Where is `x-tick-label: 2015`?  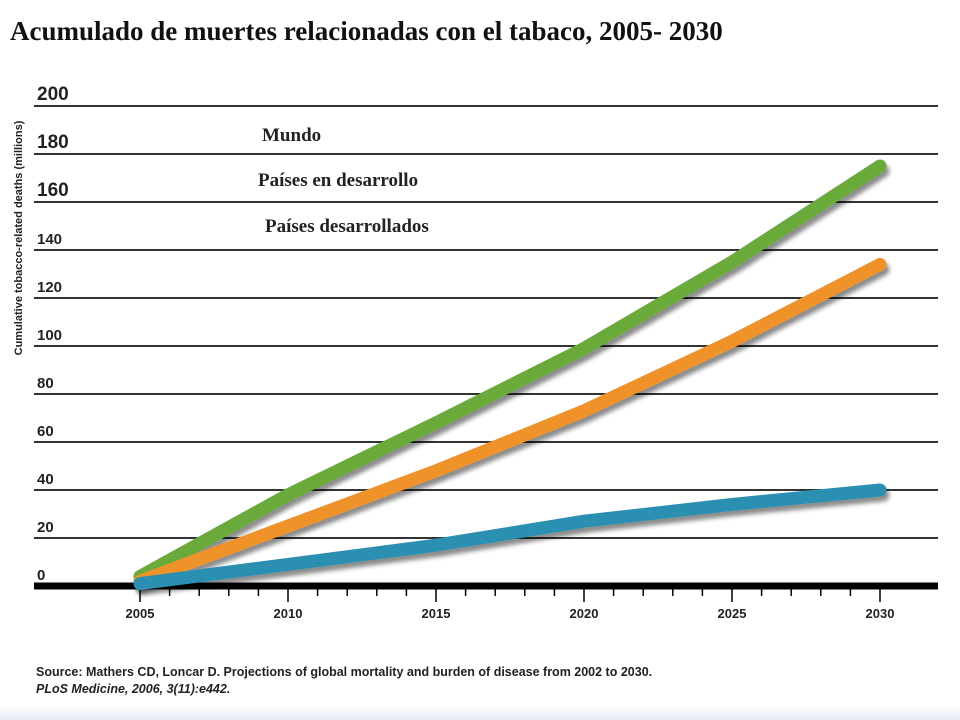 x-tick-label: 2015 is located at coordinates (436, 613).